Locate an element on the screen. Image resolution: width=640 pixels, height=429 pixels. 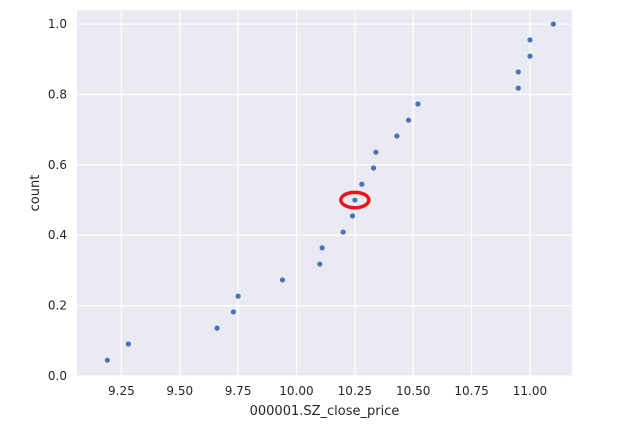
x-tick-labels: 9.25 9.50 9.75 10.00 10.25 10.50 10.75 11.00 is located at coordinates (327, 391).